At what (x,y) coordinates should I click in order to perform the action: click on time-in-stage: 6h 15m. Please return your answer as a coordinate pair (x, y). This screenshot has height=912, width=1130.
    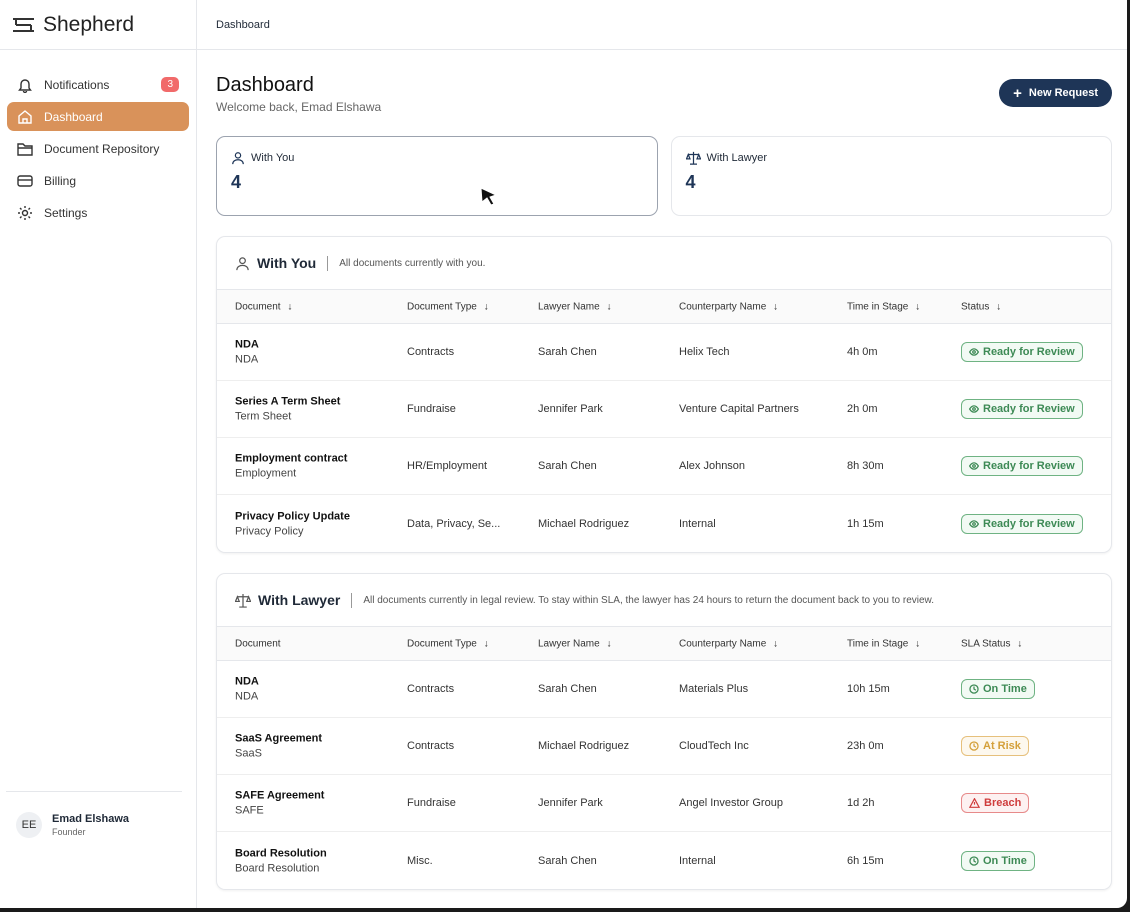
    Looking at the image, I should click on (865, 860).